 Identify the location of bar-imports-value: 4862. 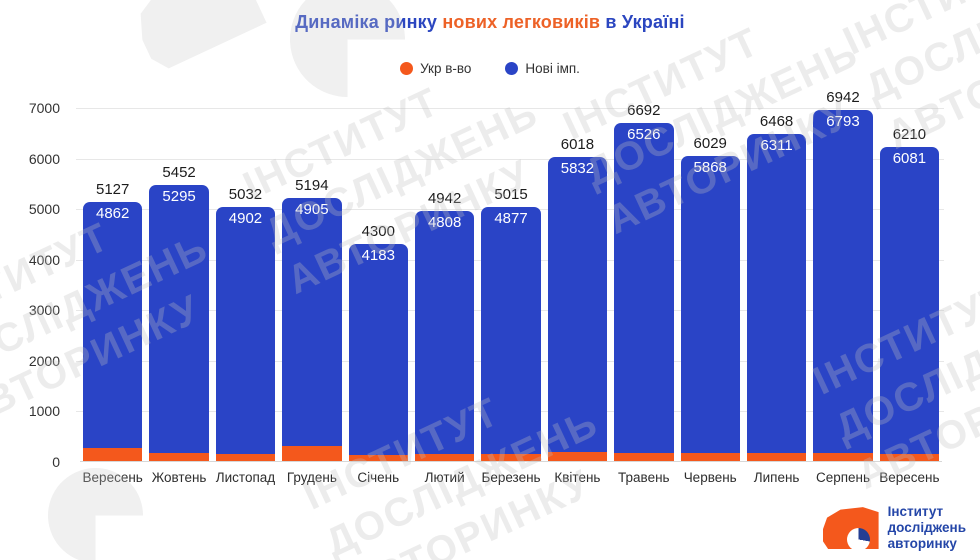
(113, 213).